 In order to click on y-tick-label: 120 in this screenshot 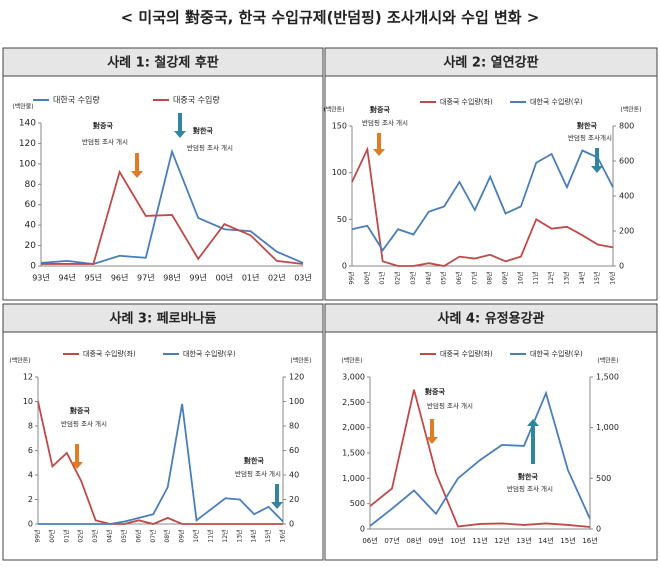, I will do `click(27, 144)`.